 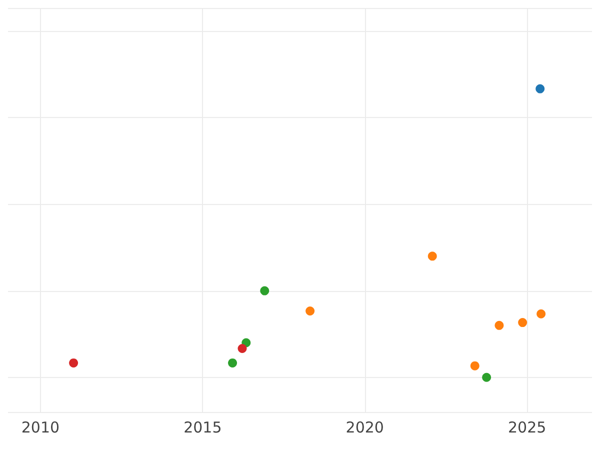 I want to click on x-tick-label: 2020, so click(x=365, y=427).